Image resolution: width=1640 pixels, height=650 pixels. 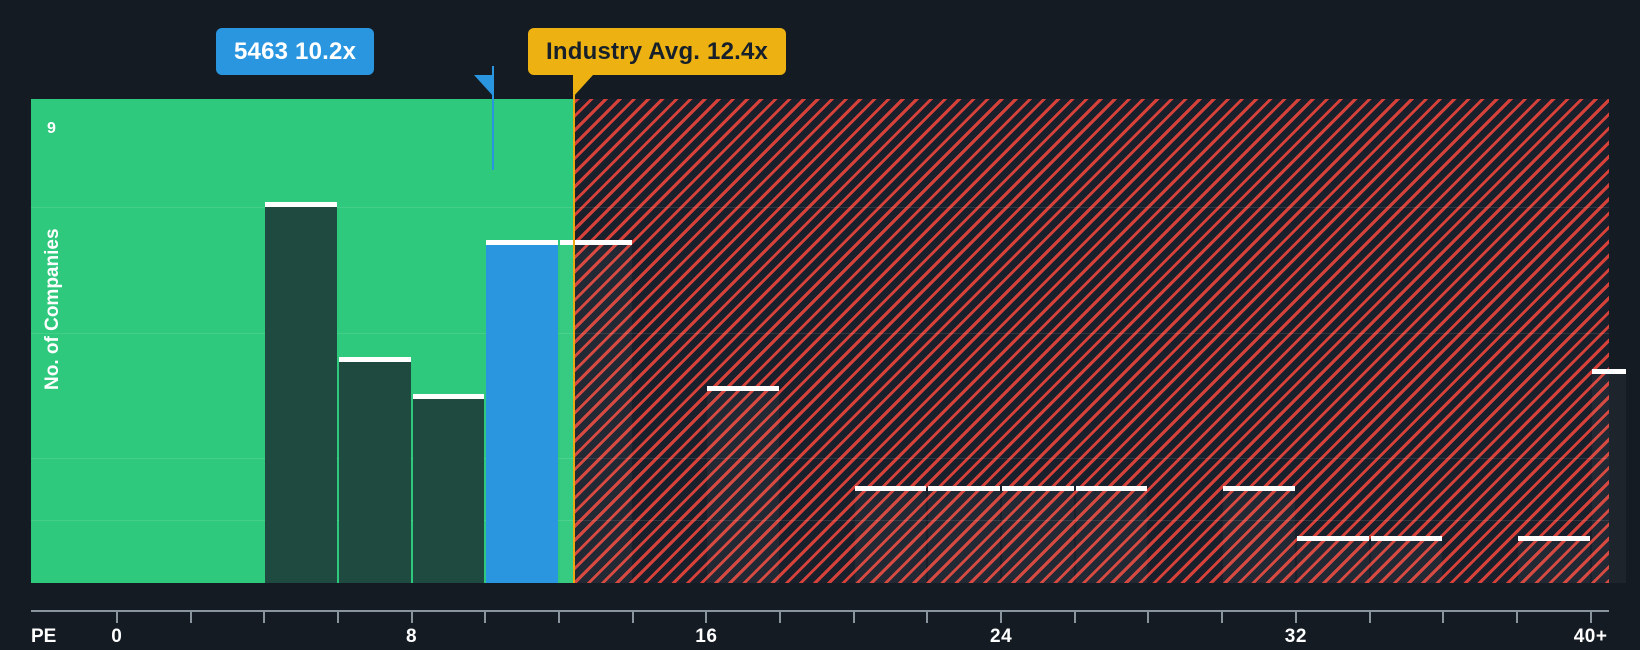 I want to click on industry-pe-callout-label: Industry Avg. 12.4x, so click(x=657, y=51).